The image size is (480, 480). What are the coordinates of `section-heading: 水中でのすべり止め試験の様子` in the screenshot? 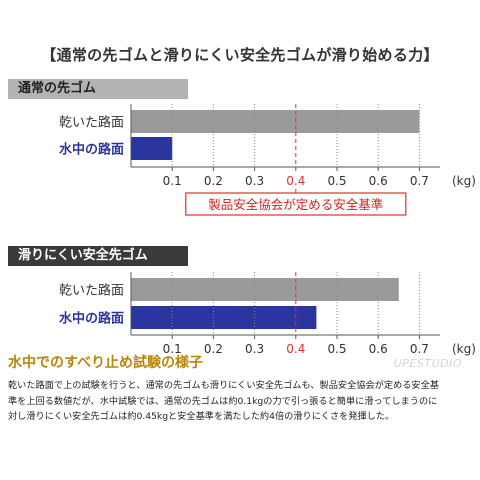 It's located at (106, 363).